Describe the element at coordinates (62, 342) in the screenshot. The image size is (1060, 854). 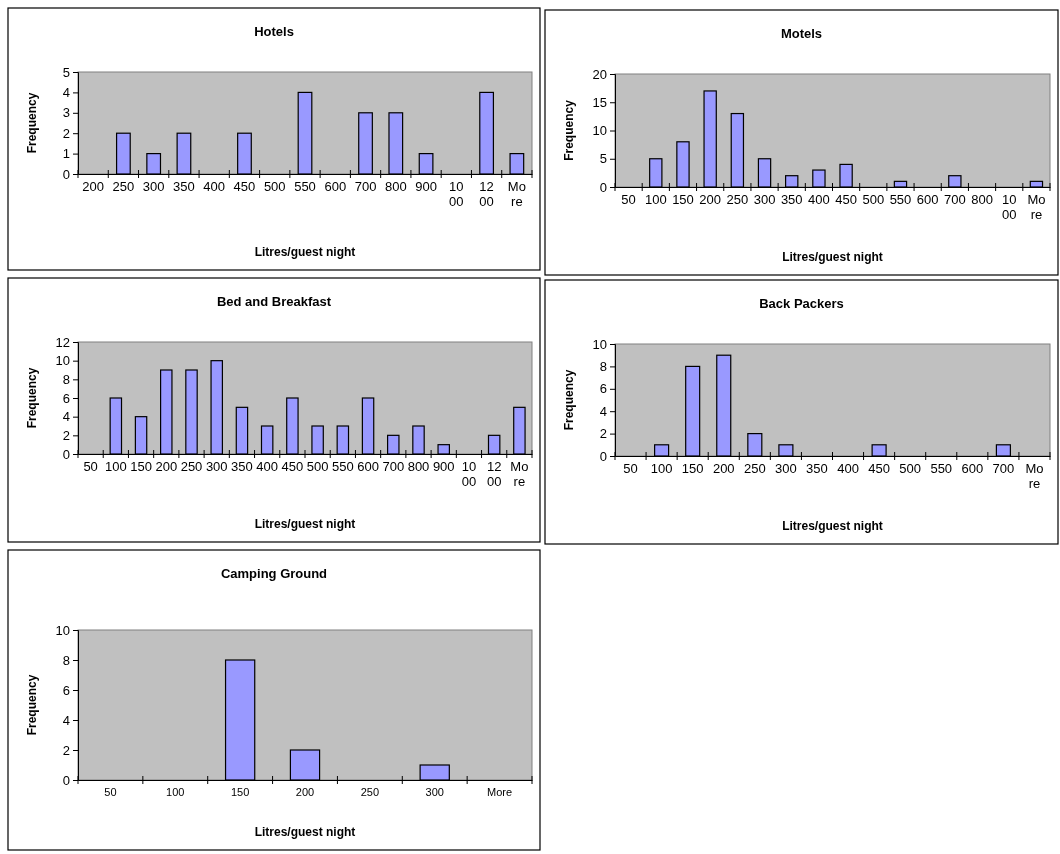
I see `y-tick-label: 12` at that location.